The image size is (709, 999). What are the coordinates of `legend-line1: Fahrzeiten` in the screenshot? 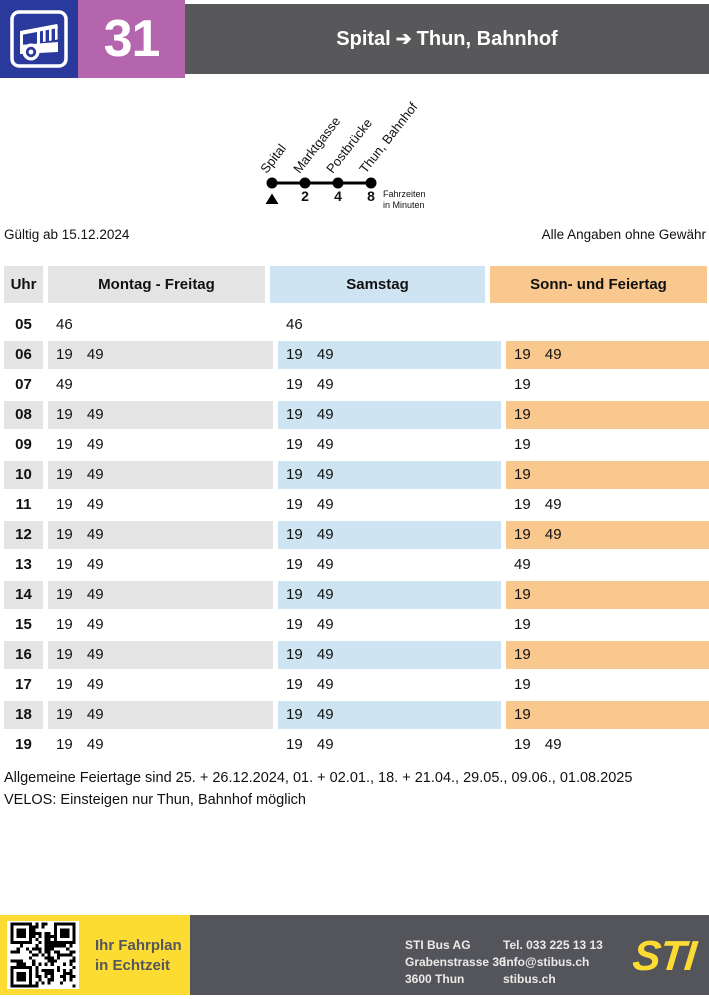 It's located at (404, 194).